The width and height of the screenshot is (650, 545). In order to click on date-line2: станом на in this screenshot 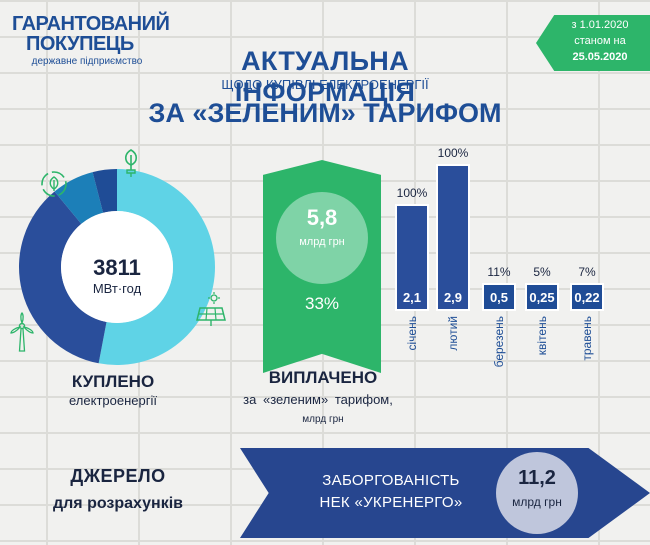, I will do `click(600, 41)`.